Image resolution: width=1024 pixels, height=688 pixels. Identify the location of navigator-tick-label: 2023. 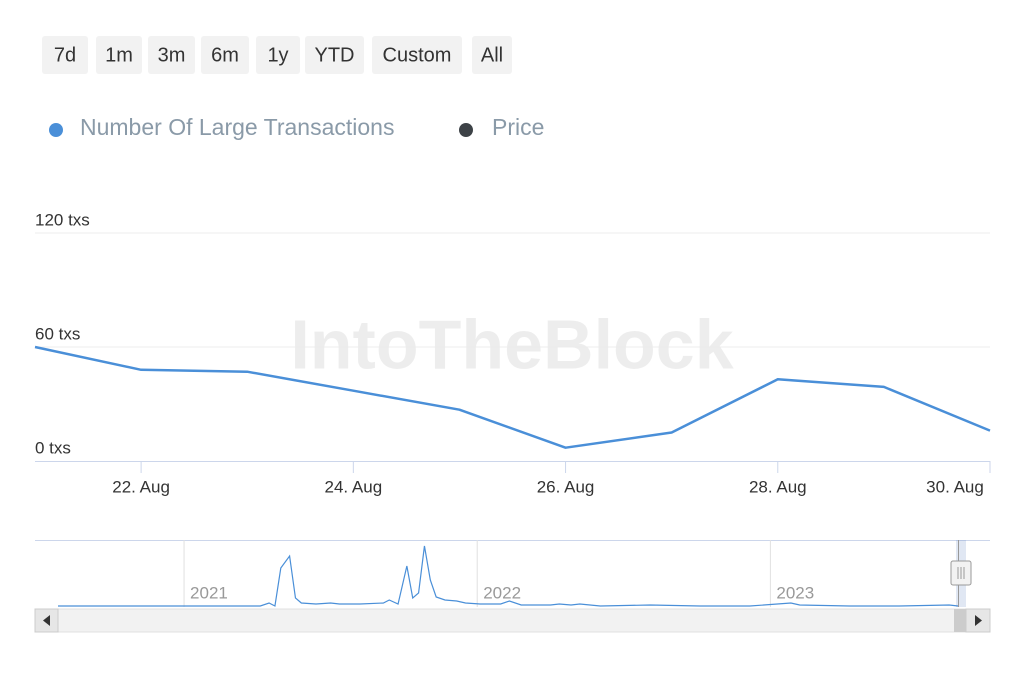
(795, 592).